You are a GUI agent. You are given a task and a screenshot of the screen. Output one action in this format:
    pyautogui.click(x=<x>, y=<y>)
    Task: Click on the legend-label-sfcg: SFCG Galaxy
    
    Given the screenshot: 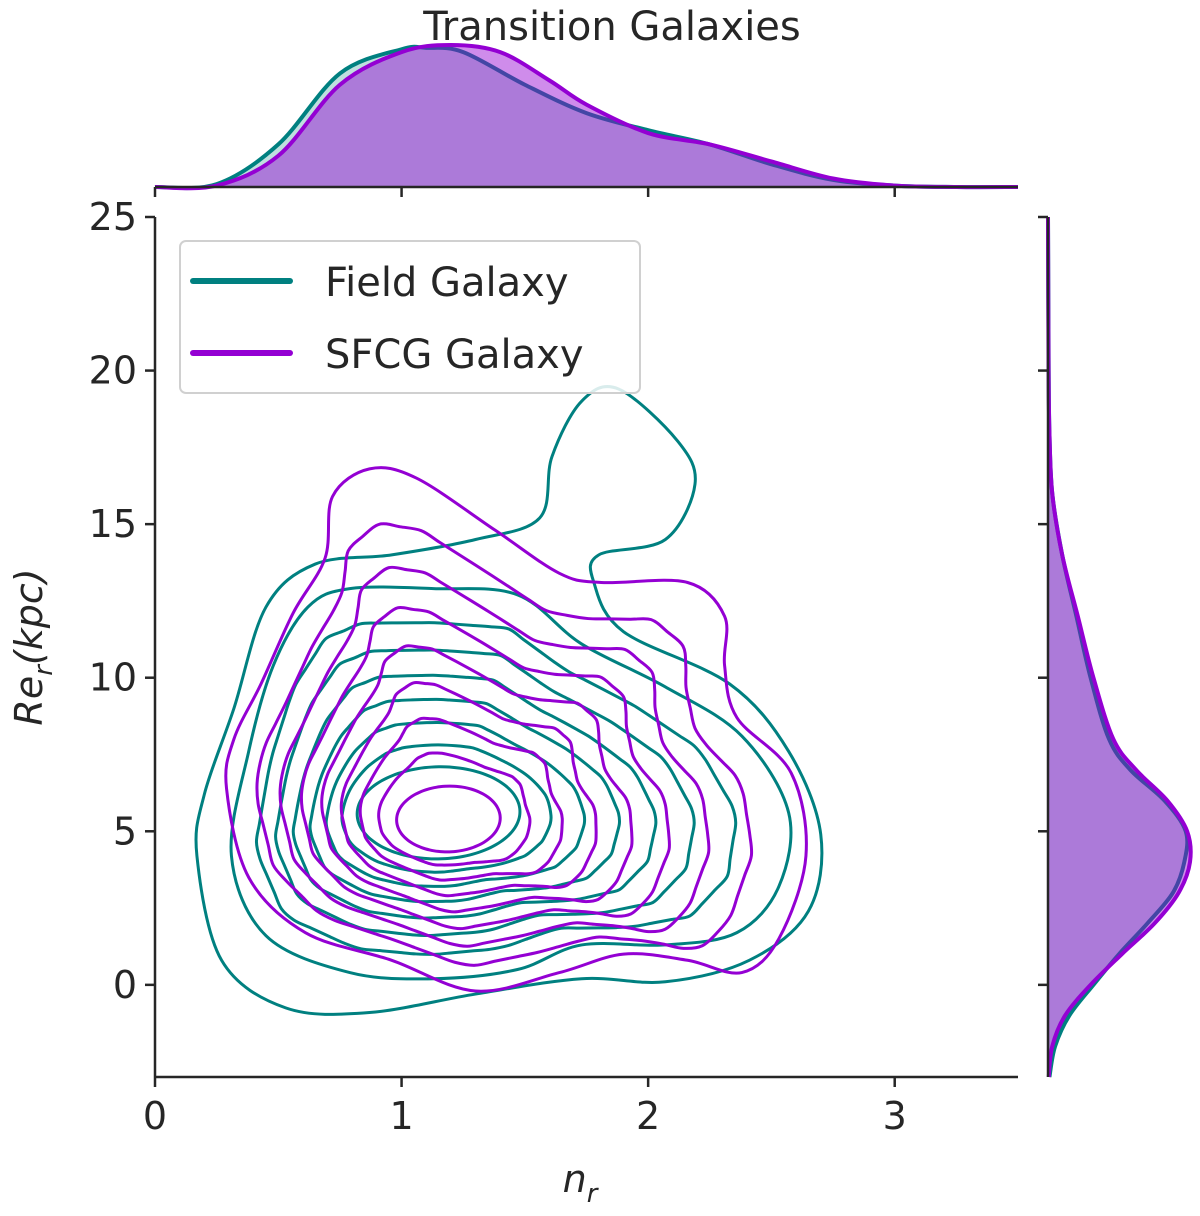 What is the action you would take?
    pyautogui.click(x=454, y=355)
    